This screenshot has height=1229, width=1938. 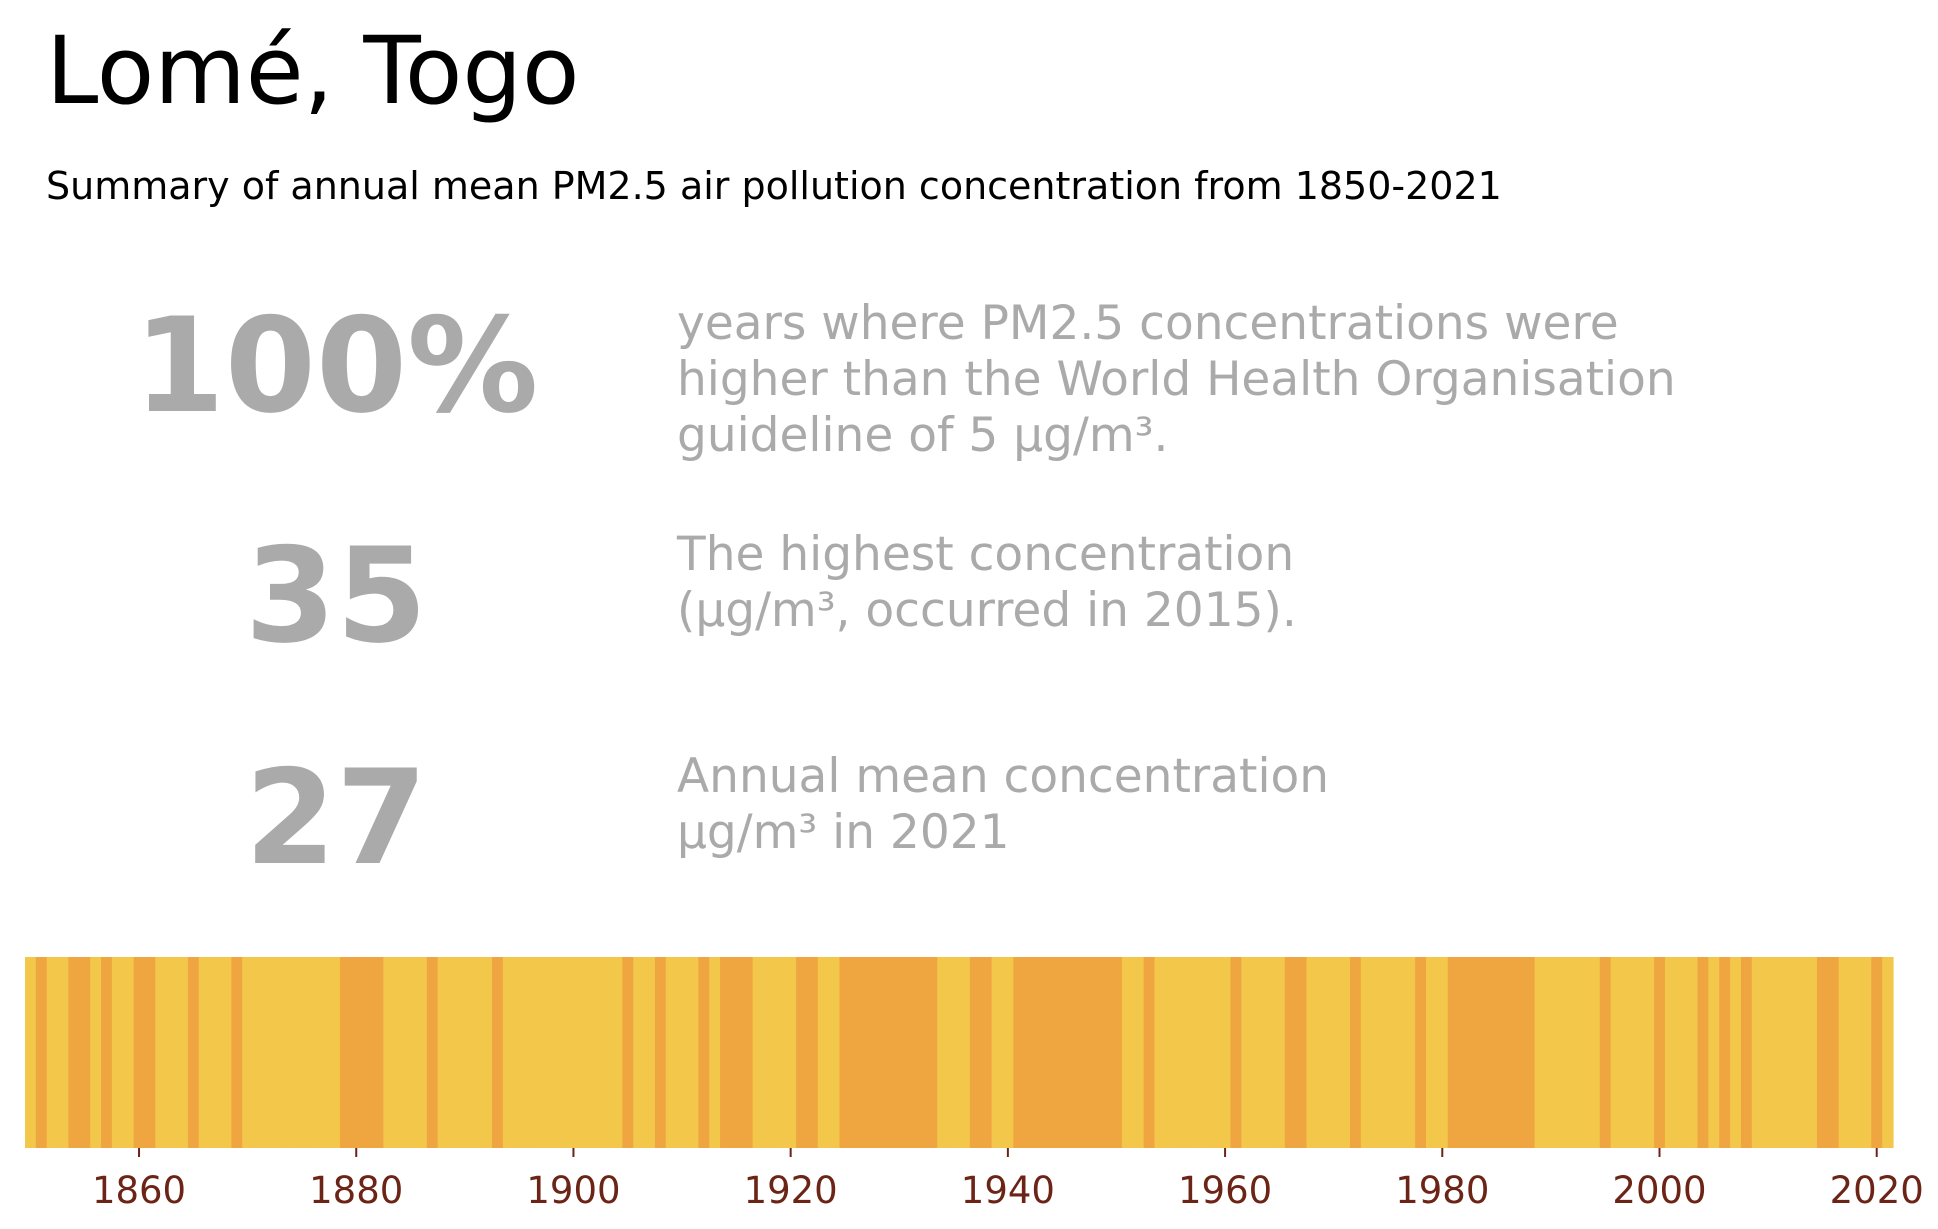 I want to click on stripe-1919, so click(x=780, y=1052).